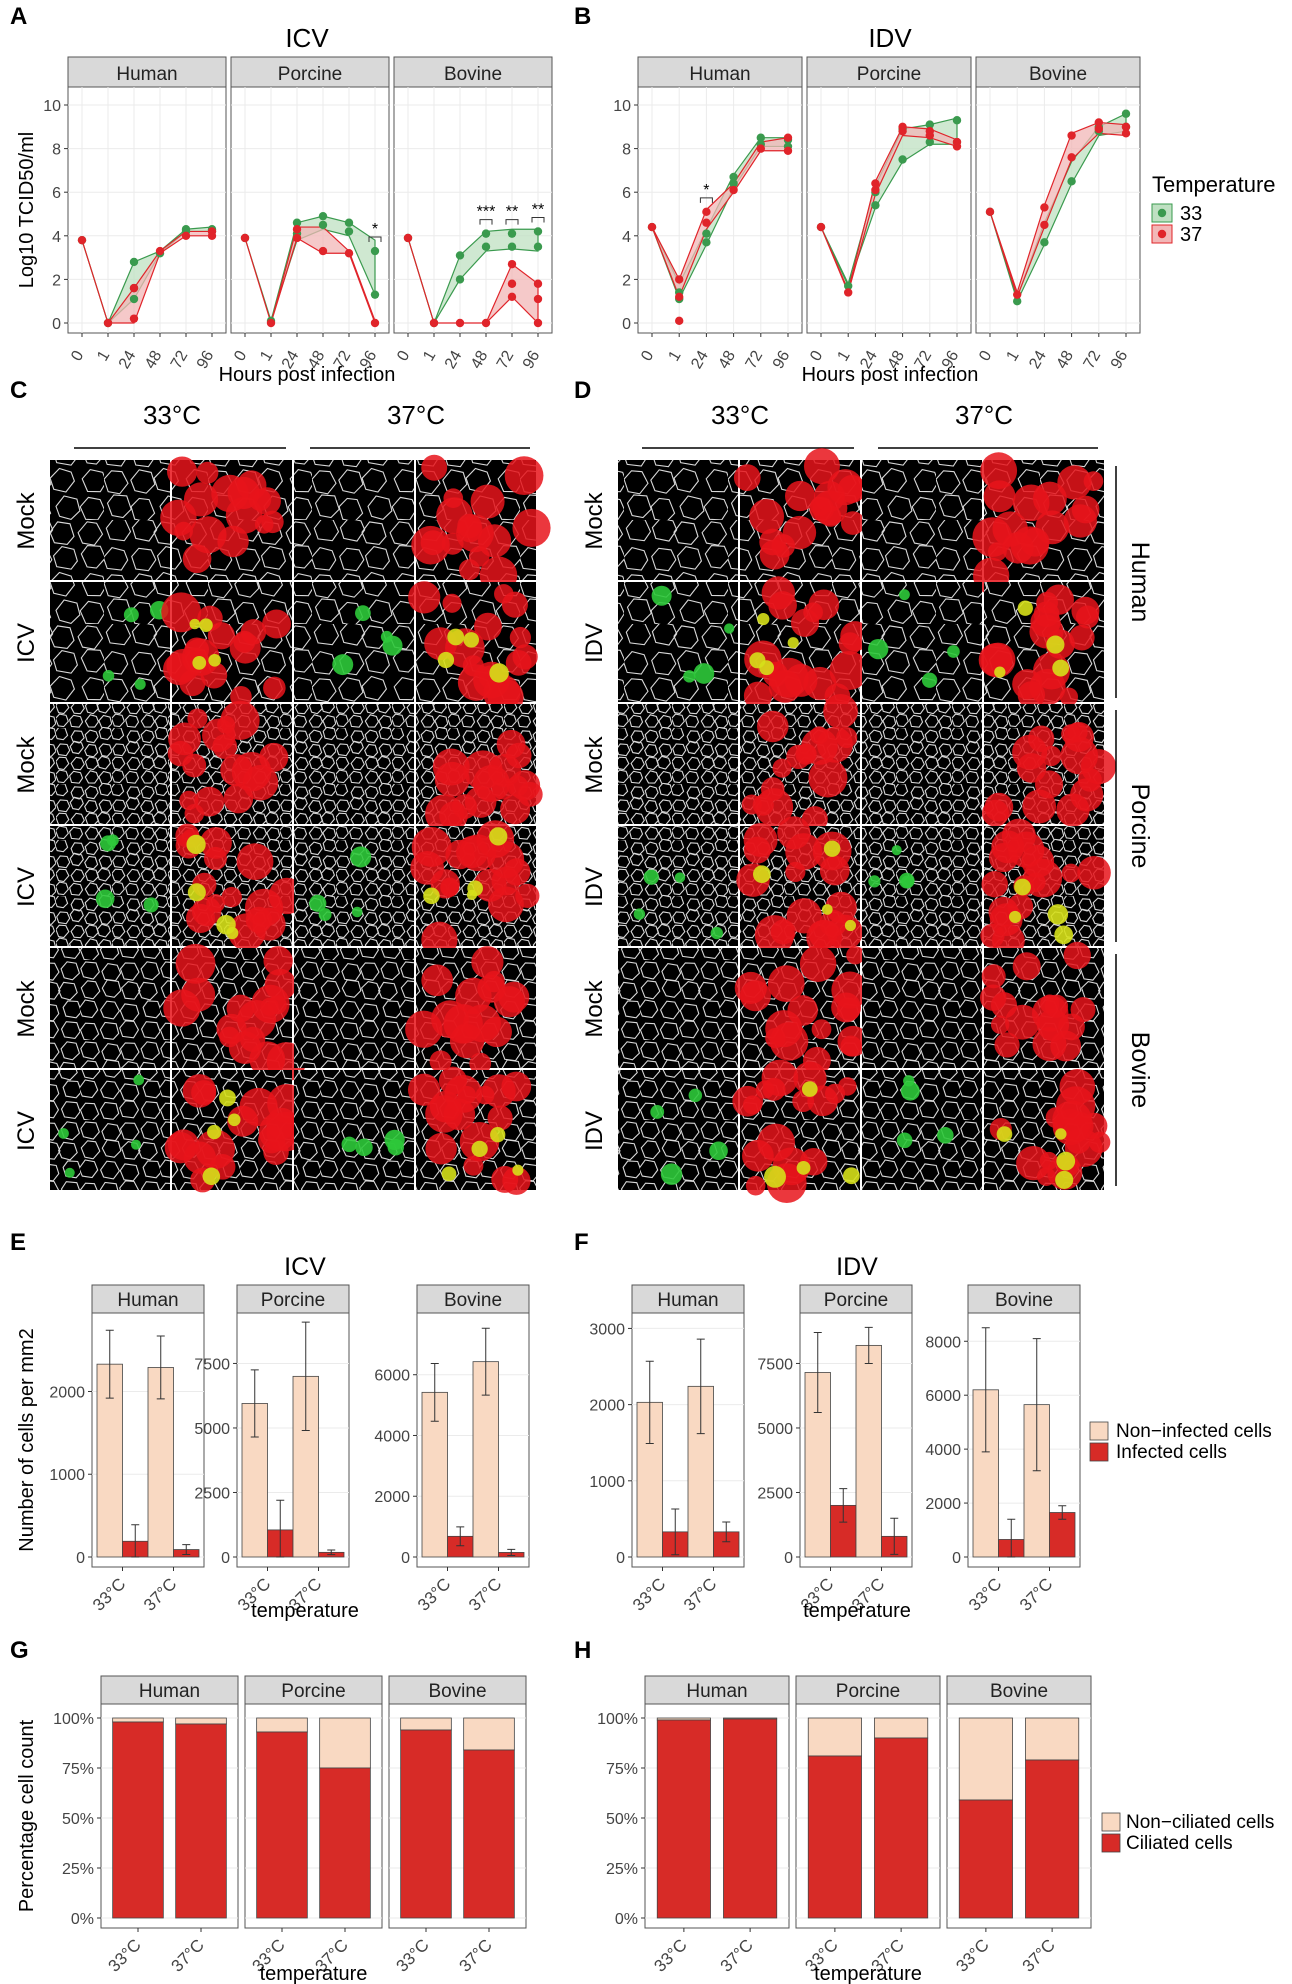 Image resolution: width=1292 pixels, height=1984 pixels. I want to click on sig-label: *, so click(375, 229).